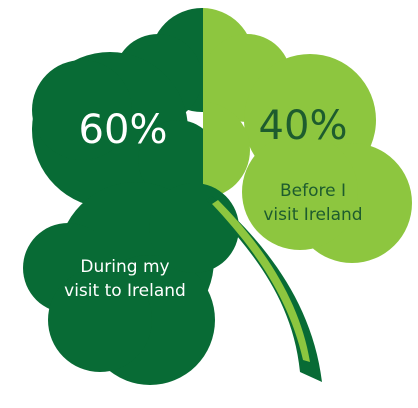 This screenshot has width=418, height=408. What do you see at coordinates (124, 267) in the screenshot?
I see `category-label-during-line-1: During my` at bounding box center [124, 267].